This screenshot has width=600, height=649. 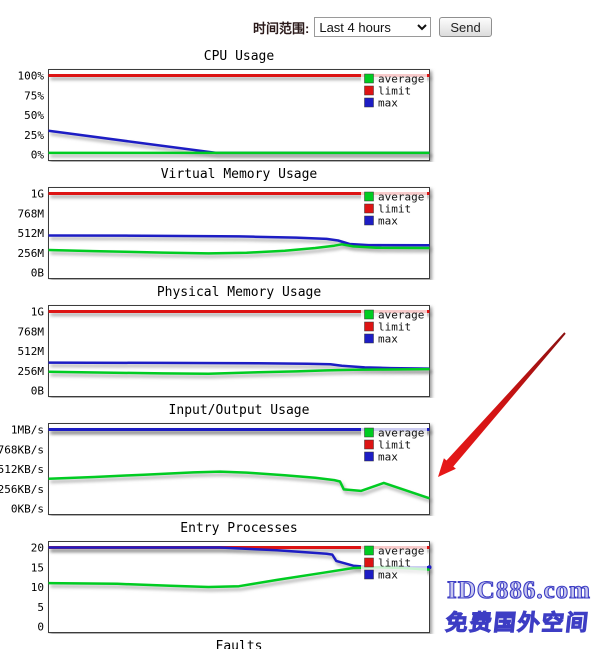 I want to click on y-tick-label: 512KB/s, so click(x=22, y=469).